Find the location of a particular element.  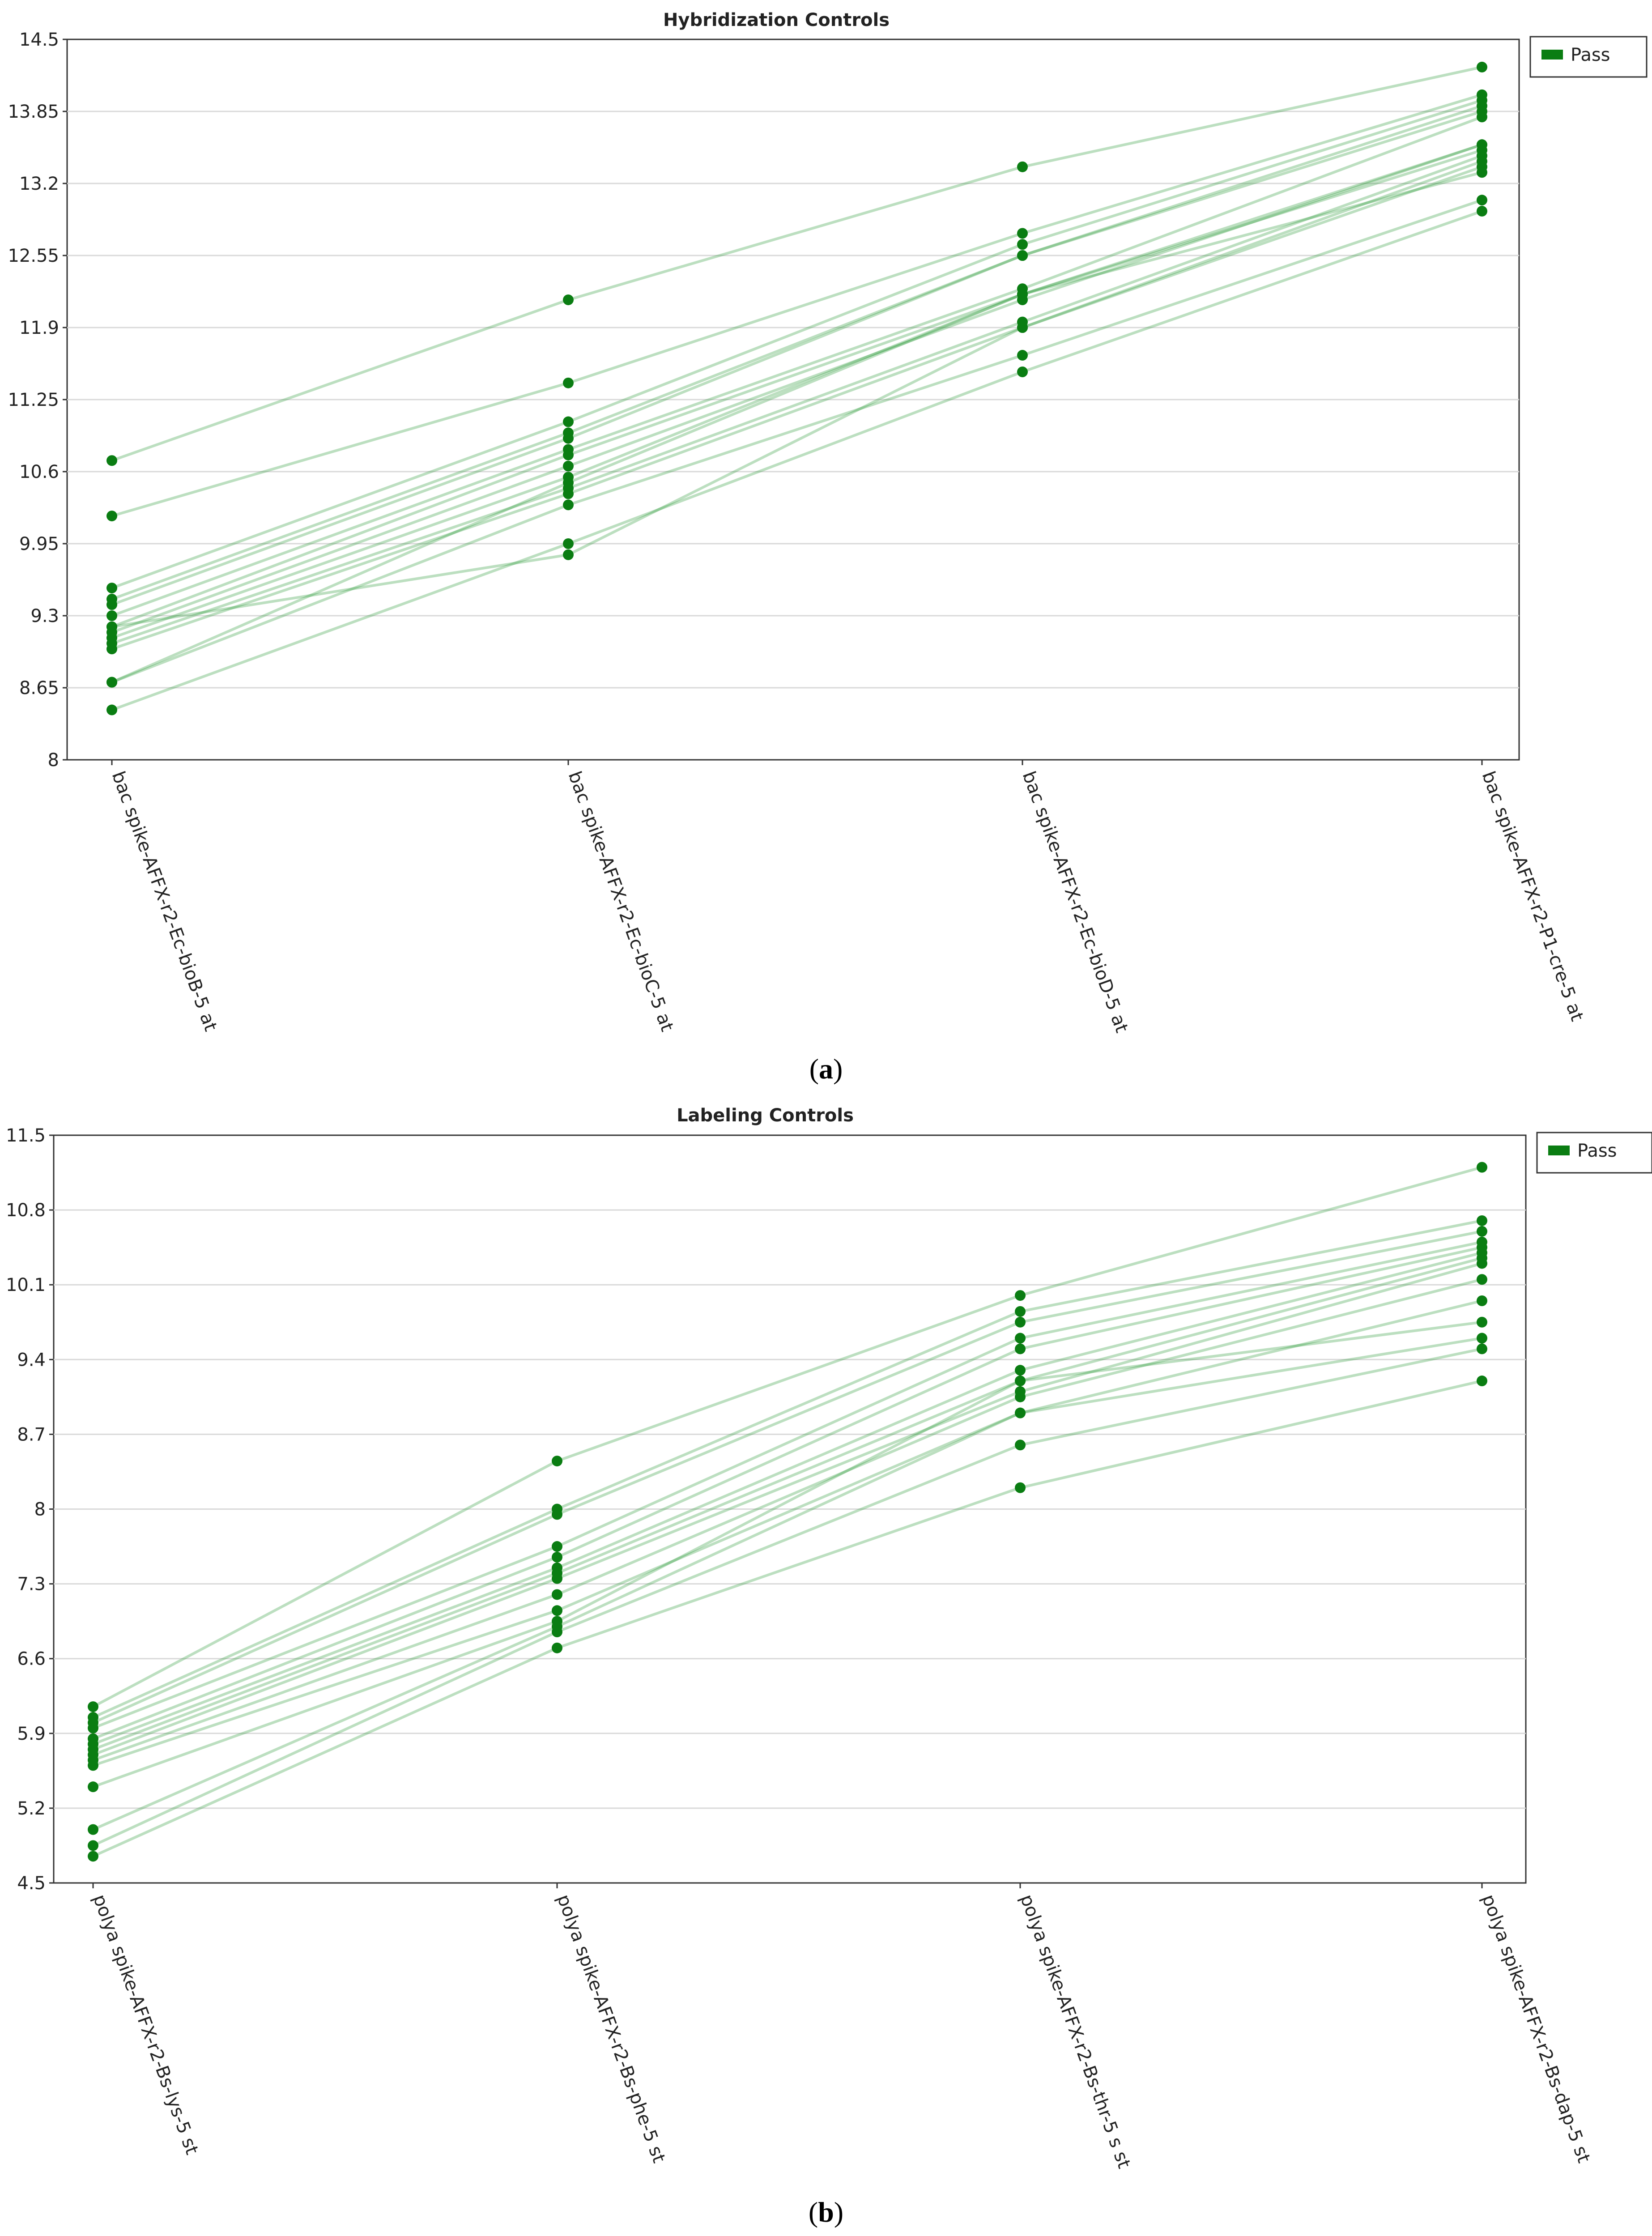

y-tick-label: 5.9 is located at coordinates (31, 1734).